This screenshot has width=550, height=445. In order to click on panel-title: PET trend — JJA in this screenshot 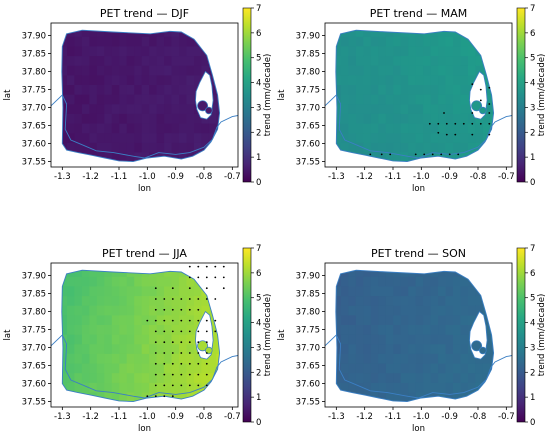, I will do `click(144, 253)`.